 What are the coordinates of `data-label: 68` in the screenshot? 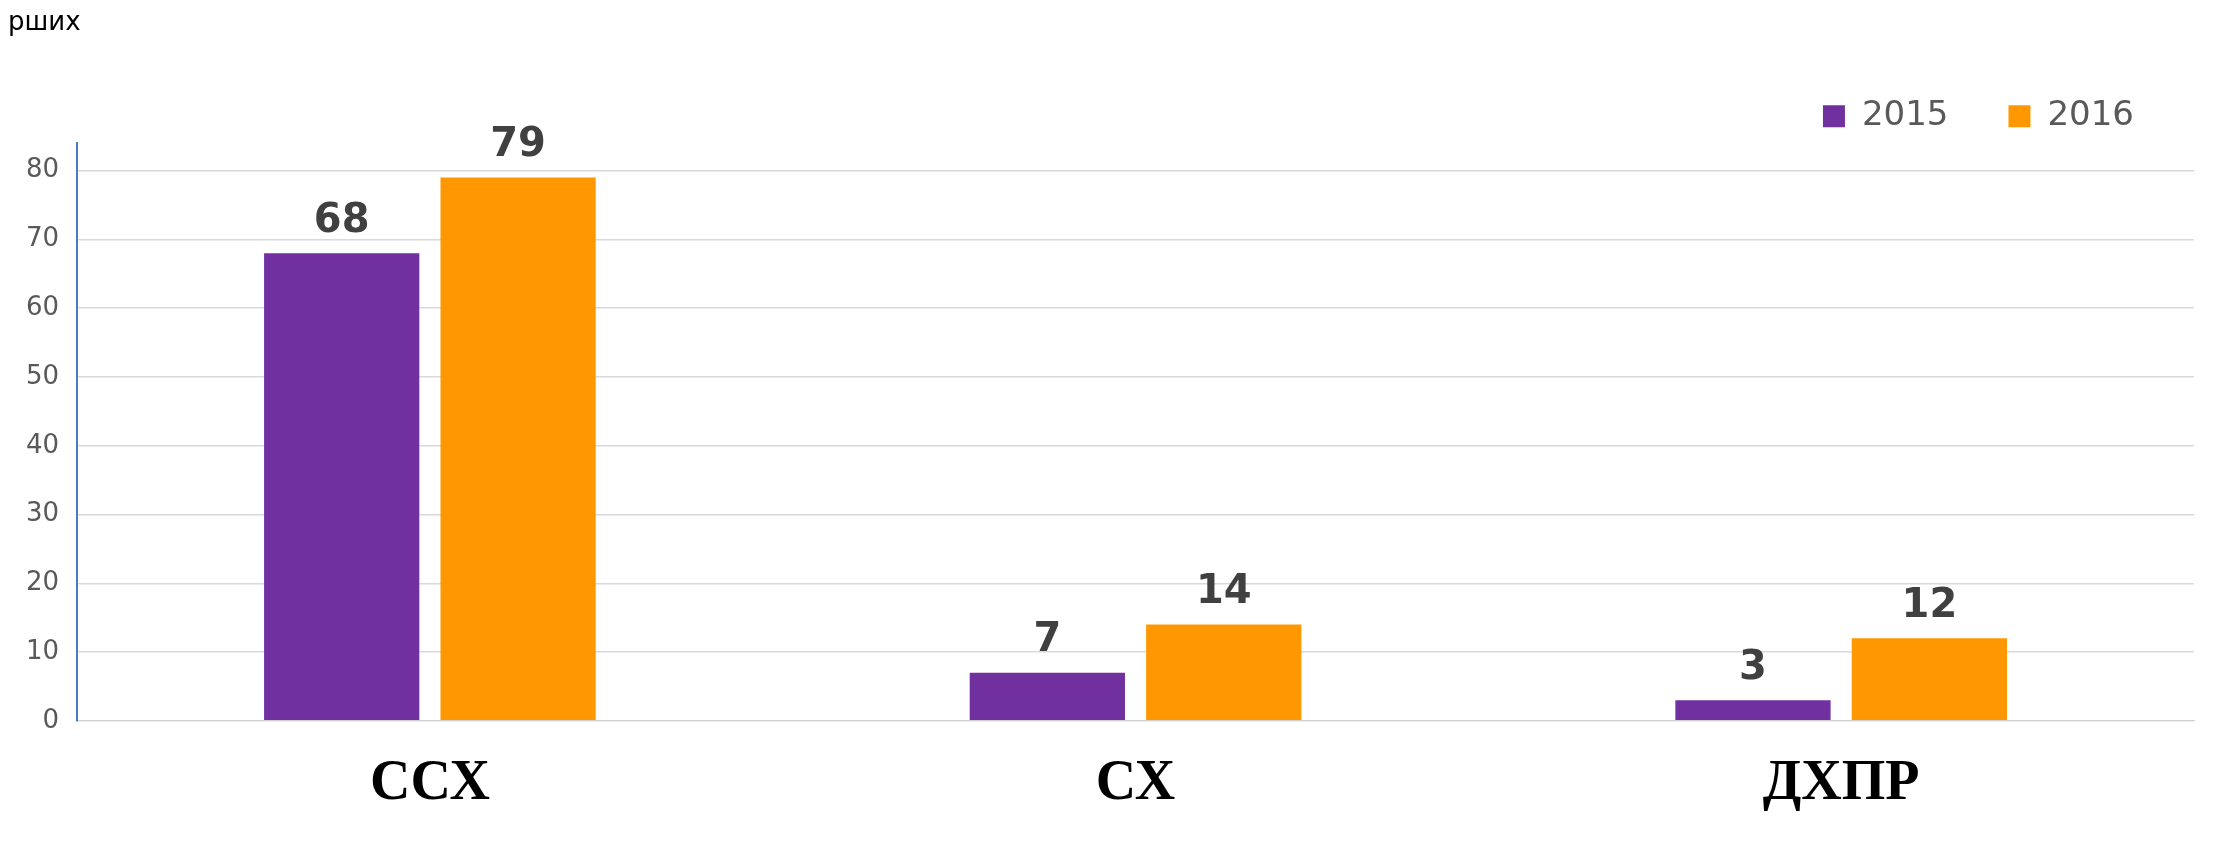 It's located at (341, 217).